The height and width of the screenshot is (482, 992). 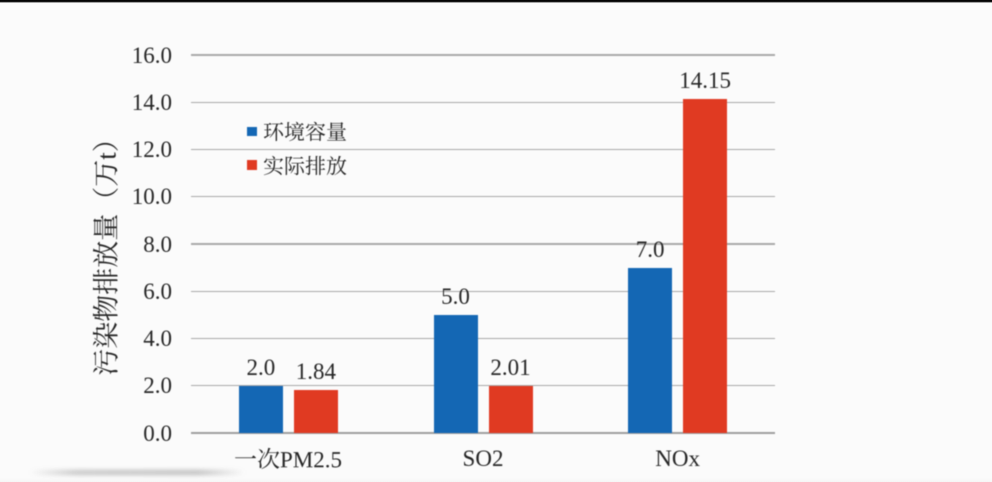 What do you see at coordinates (455, 296) in the screenshot?
I see `value-label: 5.0` at bounding box center [455, 296].